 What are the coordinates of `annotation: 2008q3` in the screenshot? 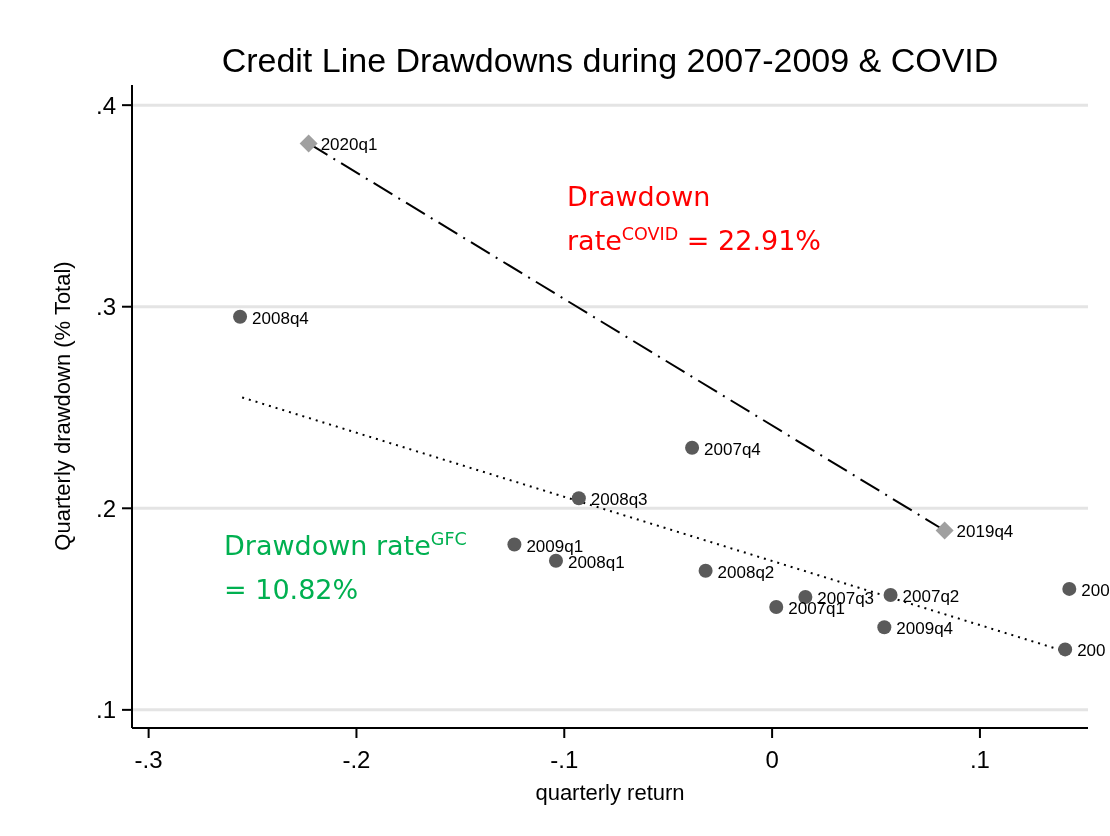 It's located at (619, 500).